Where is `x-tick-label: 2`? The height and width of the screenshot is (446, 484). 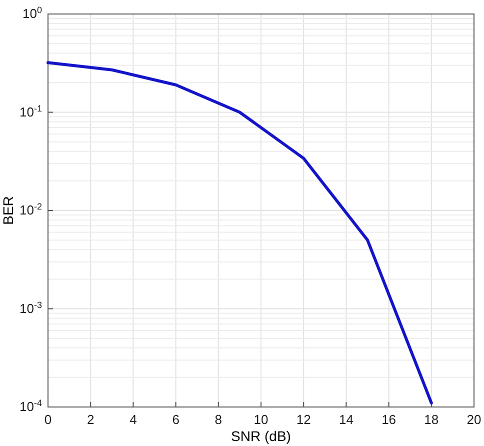
x-tick-label: 2 is located at coordinates (90, 420).